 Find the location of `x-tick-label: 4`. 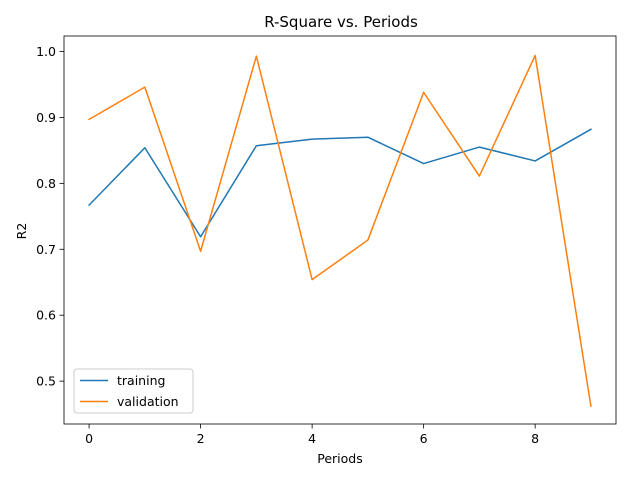

x-tick-label: 4 is located at coordinates (312, 438).